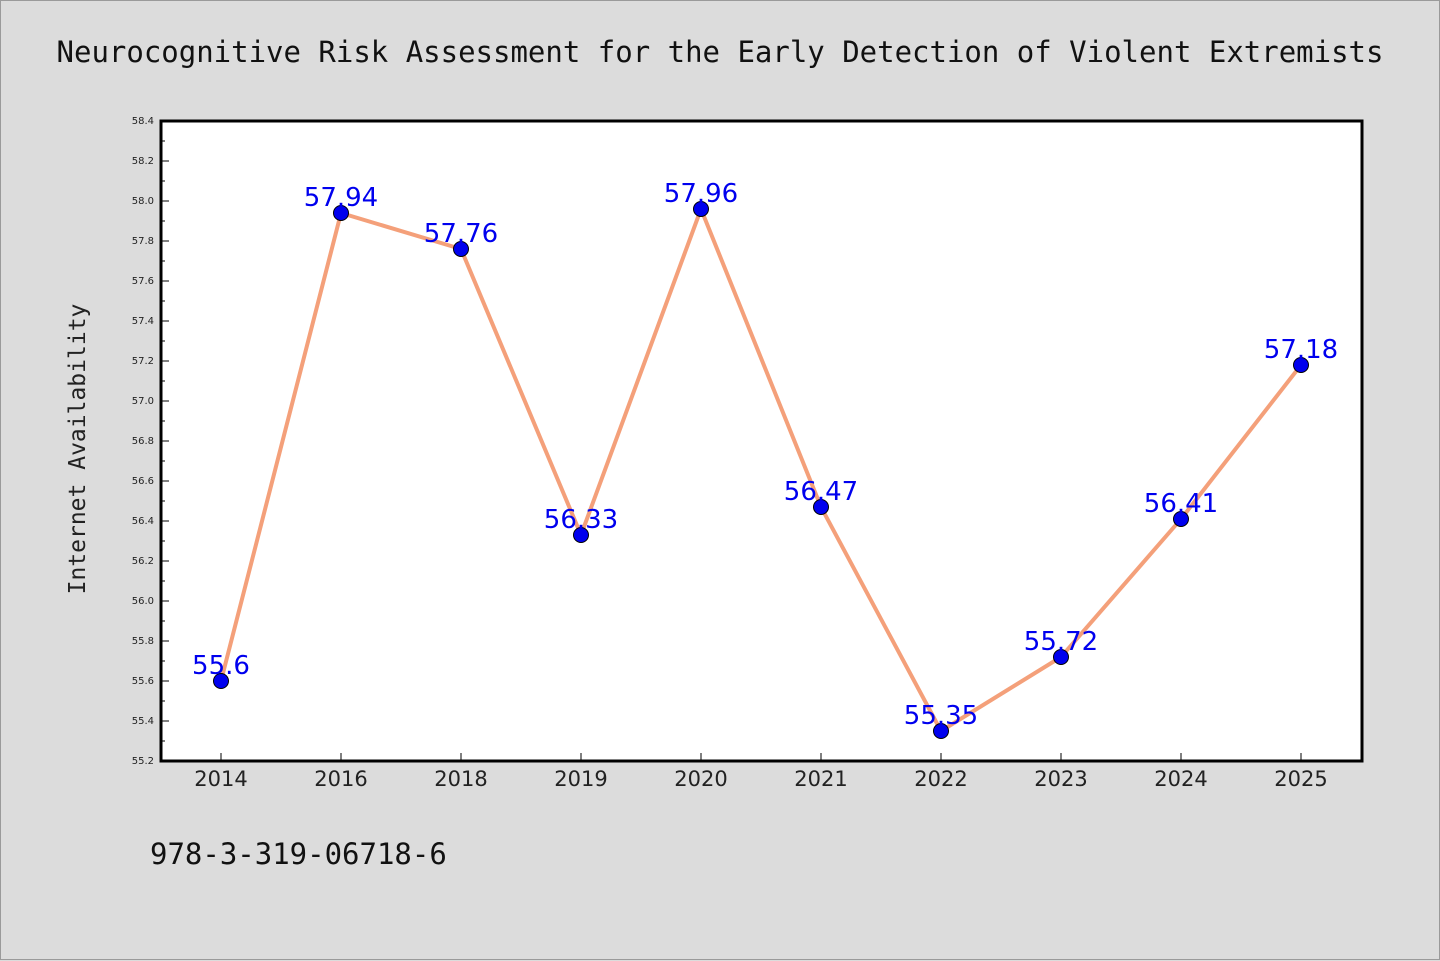 This screenshot has width=1440, height=961. What do you see at coordinates (821, 492) in the screenshot?
I see `data-label: 56.47` at bounding box center [821, 492].